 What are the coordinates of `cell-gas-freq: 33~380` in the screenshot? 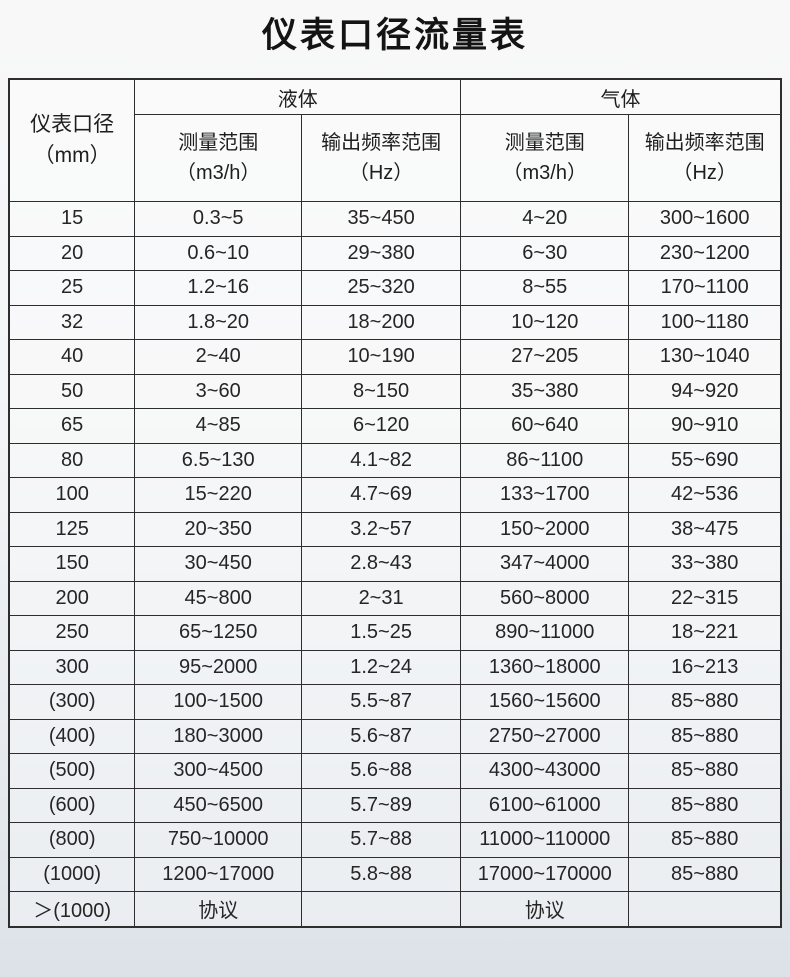 It's located at (705, 564).